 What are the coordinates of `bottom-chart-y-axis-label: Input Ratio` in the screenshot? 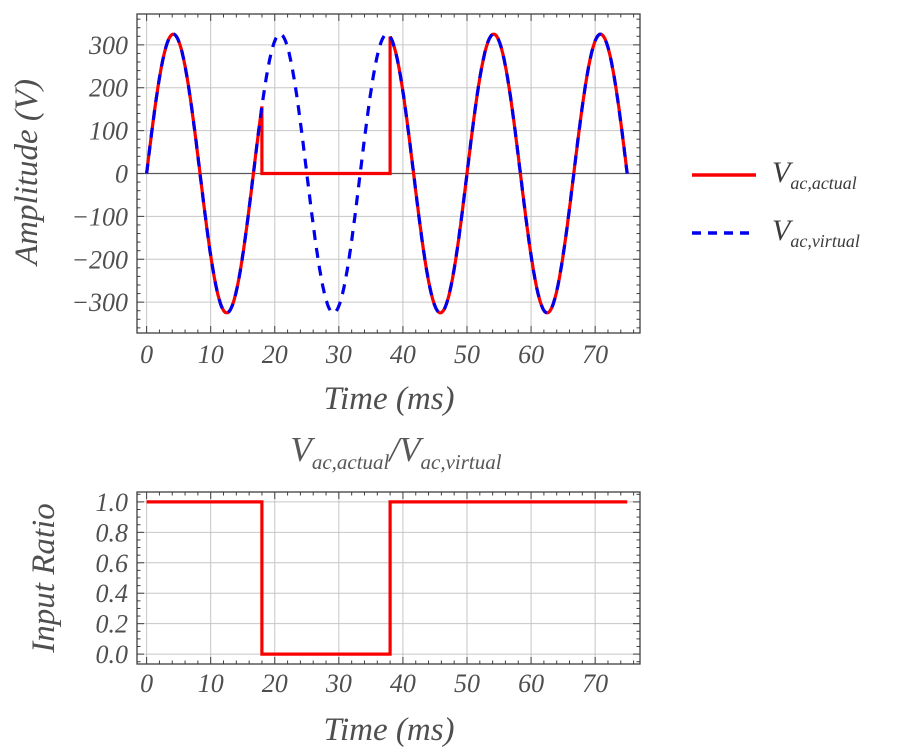 It's located at (44, 578).